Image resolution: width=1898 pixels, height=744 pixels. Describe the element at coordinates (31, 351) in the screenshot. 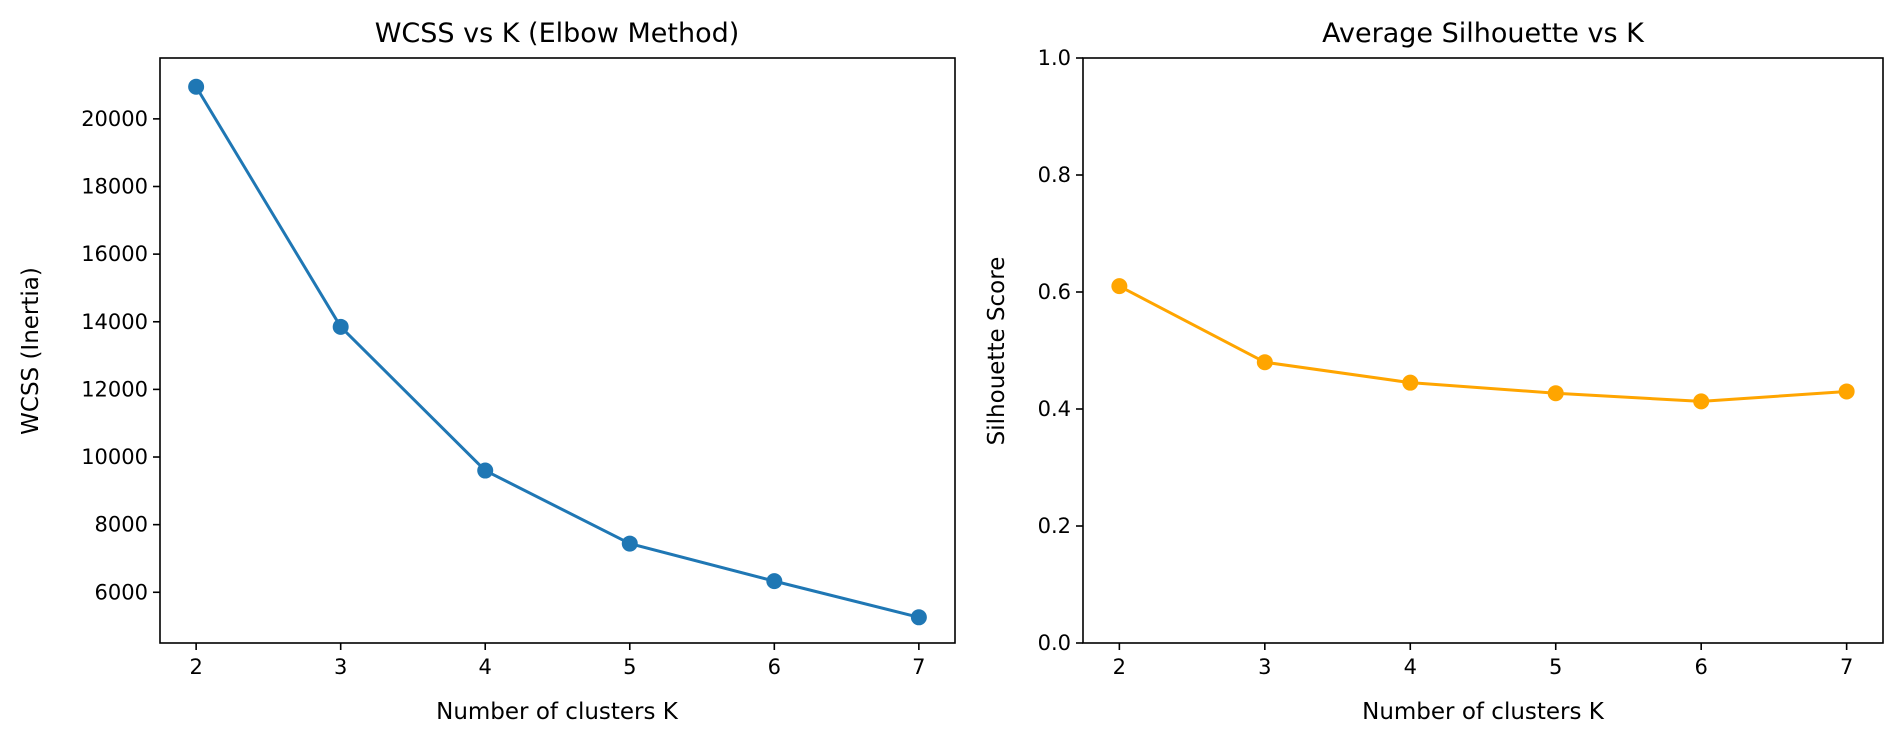

I see `y-axis-label: WCSS (Inertia)` at that location.